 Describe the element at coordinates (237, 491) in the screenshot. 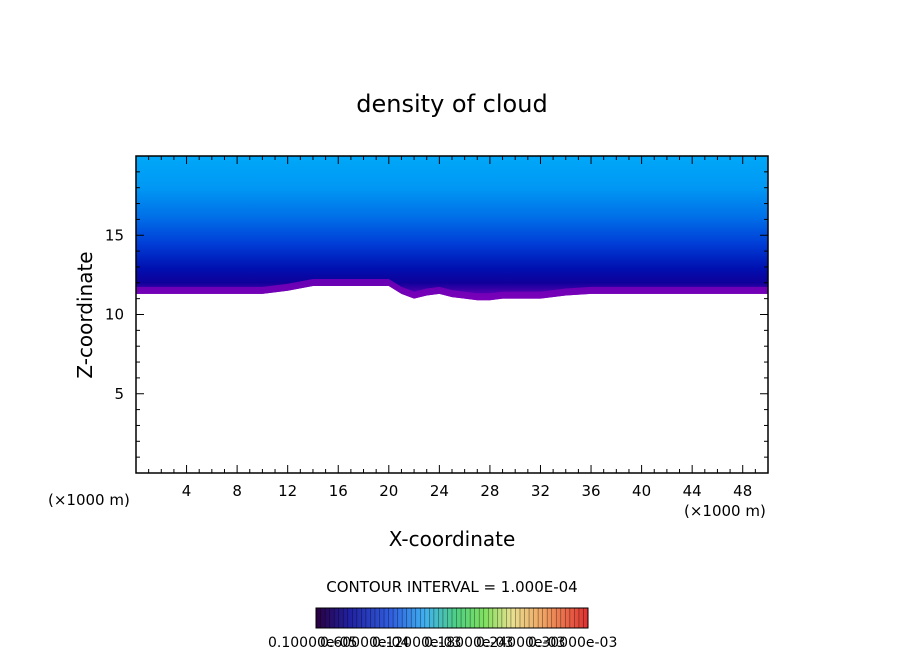

I see `x-tick-label: 8` at that location.